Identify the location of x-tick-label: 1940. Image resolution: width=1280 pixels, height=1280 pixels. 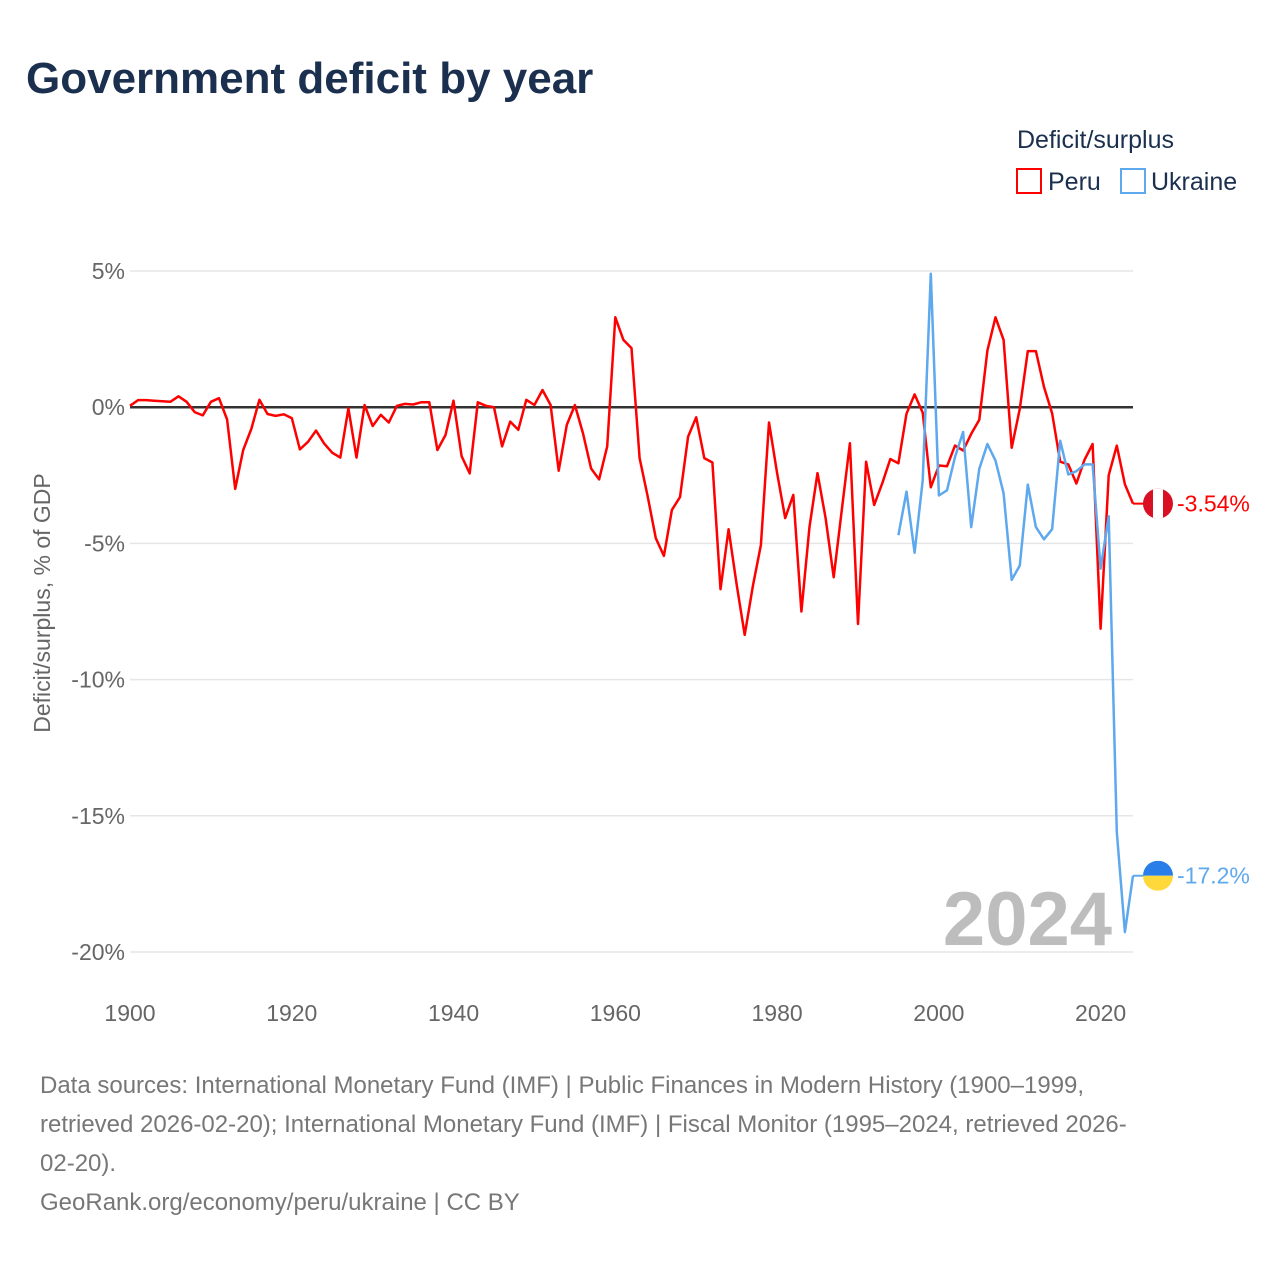
(453, 1013).